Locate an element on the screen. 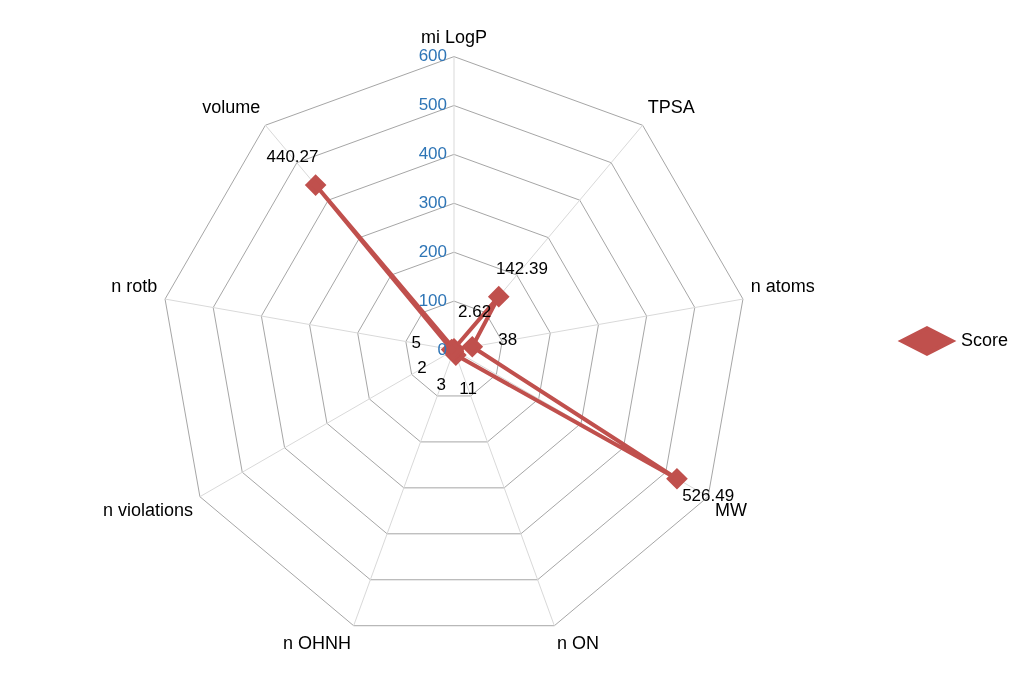  data-label: 2 is located at coordinates (422, 368).